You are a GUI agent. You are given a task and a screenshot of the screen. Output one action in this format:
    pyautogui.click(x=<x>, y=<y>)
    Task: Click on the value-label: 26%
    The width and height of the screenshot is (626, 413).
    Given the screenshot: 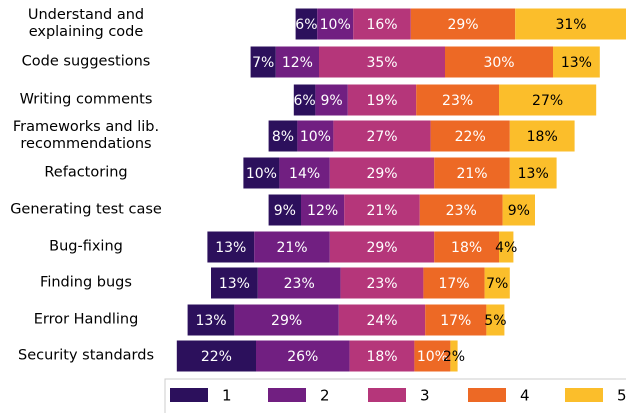 What is the action you would take?
    pyautogui.click(x=302, y=357)
    